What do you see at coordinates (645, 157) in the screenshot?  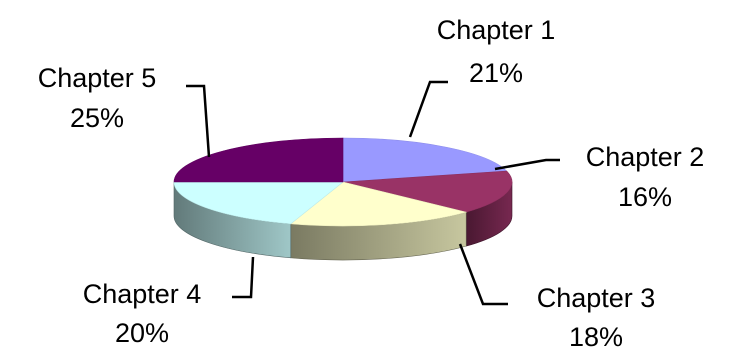 I see `slice-label-chapter-2: Chapter 2` at bounding box center [645, 157].